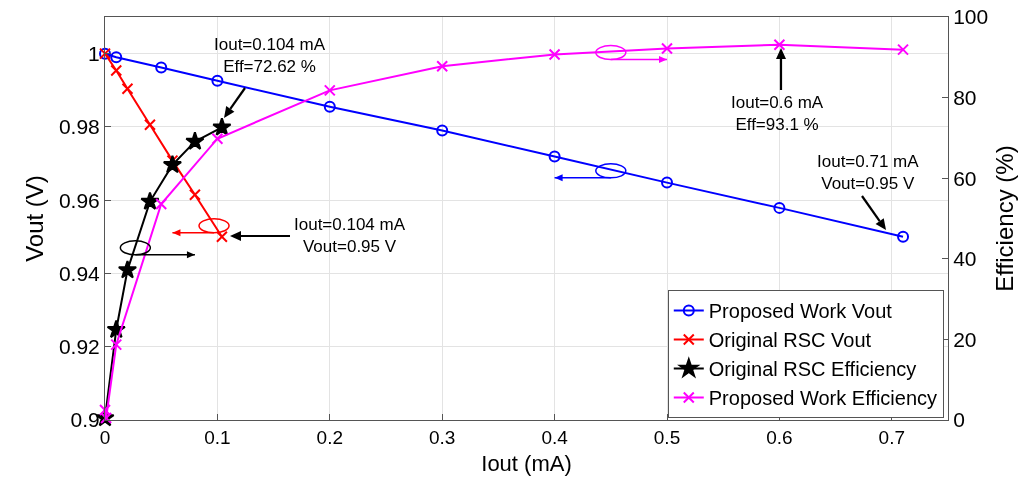 This screenshot has height=503, width=1023. What do you see at coordinates (790, 340) in the screenshot?
I see `legend-label: Original RSC Vout` at bounding box center [790, 340].